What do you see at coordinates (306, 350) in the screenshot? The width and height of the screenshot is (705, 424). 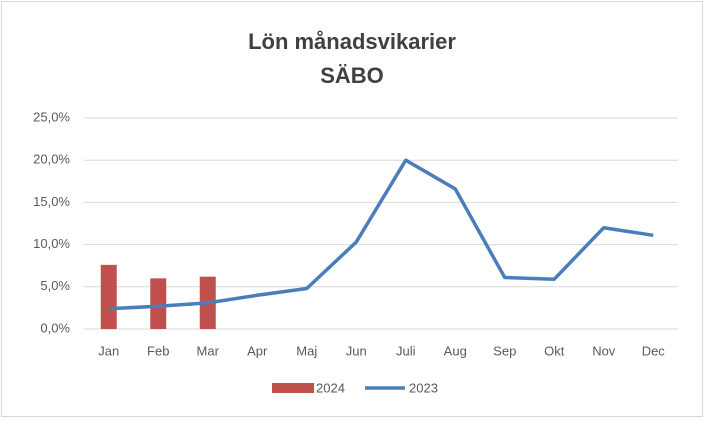 I see `x-tick-label: Maj` at bounding box center [306, 350].